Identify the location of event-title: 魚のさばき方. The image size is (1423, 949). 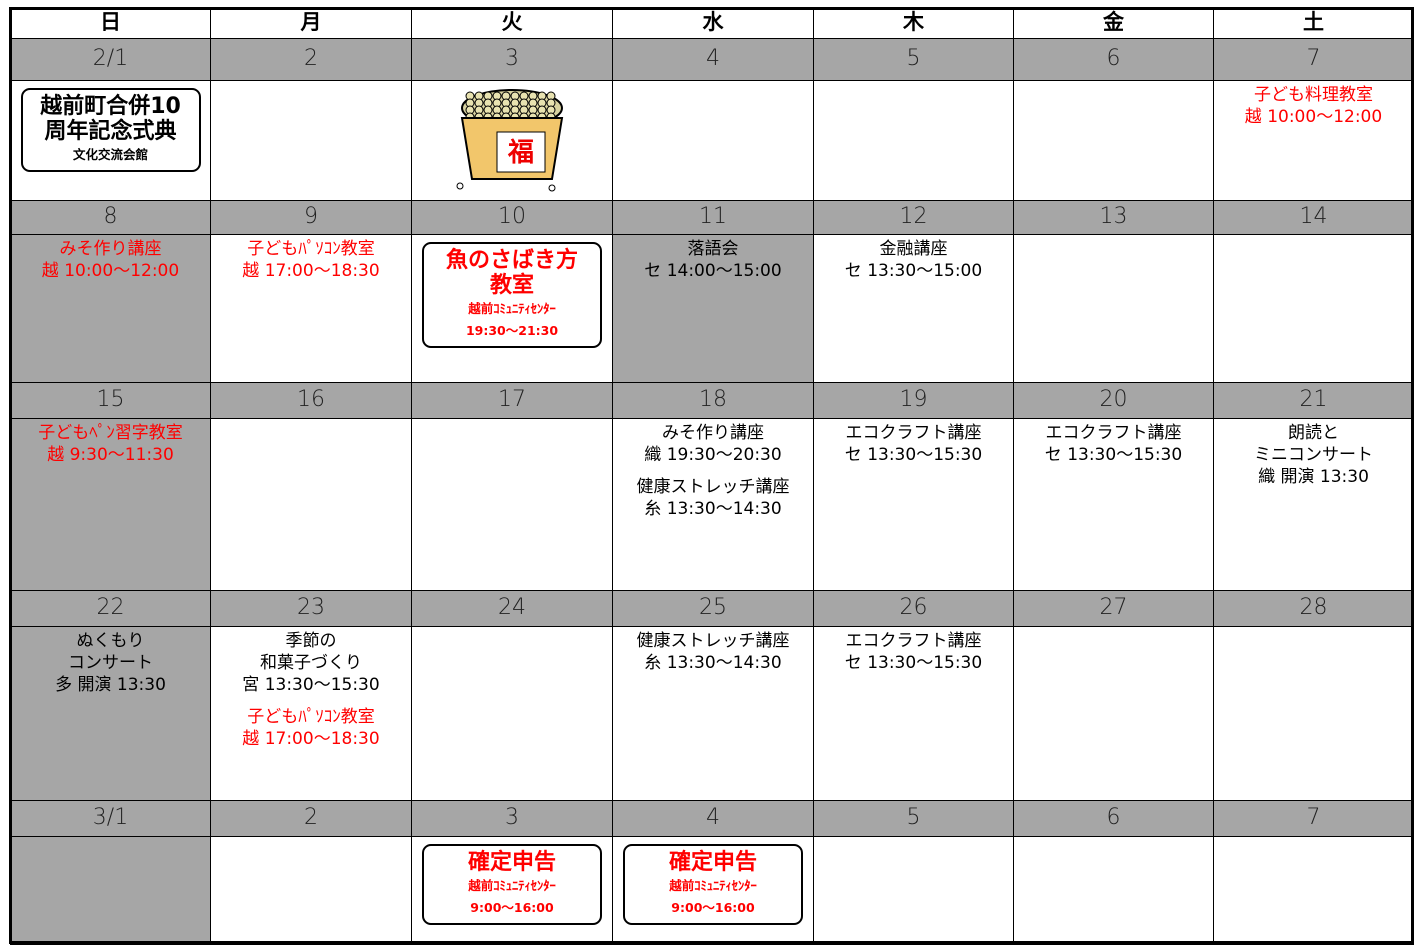
(511, 260).